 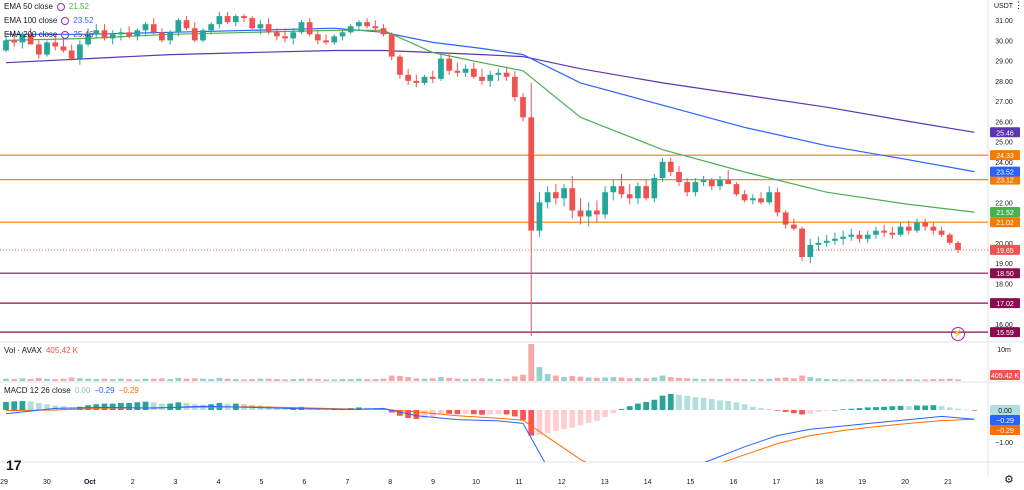 I want to click on time-tick: 20, so click(x=905, y=482).